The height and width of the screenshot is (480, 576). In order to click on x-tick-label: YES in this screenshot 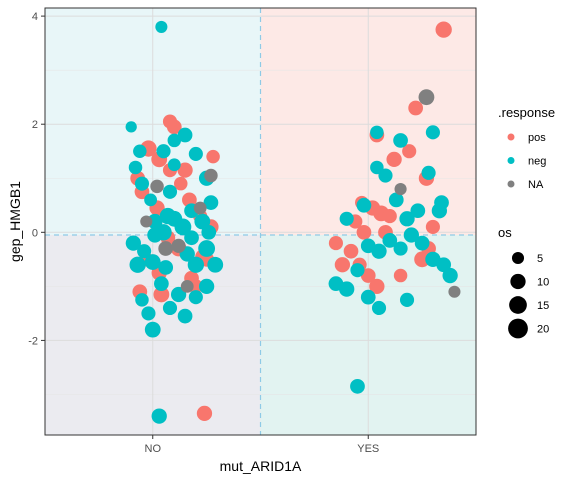, I will do `click(368, 449)`.